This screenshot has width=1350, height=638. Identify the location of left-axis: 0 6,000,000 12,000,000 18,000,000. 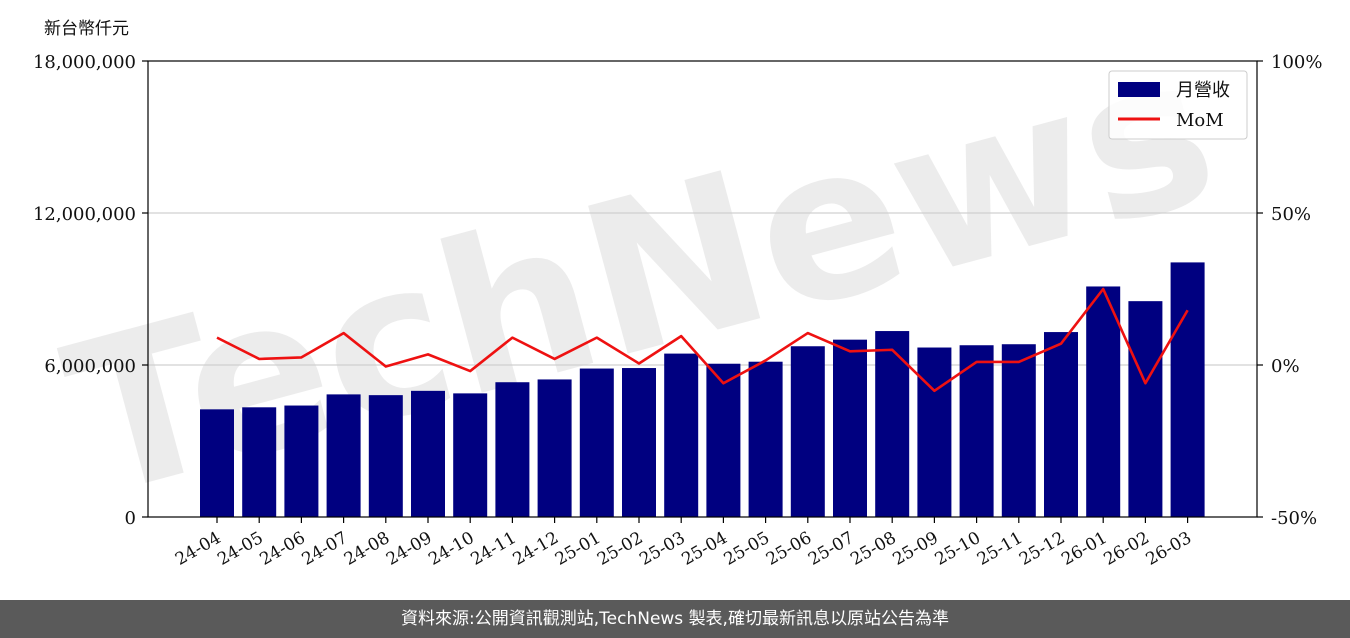
(90, 290).